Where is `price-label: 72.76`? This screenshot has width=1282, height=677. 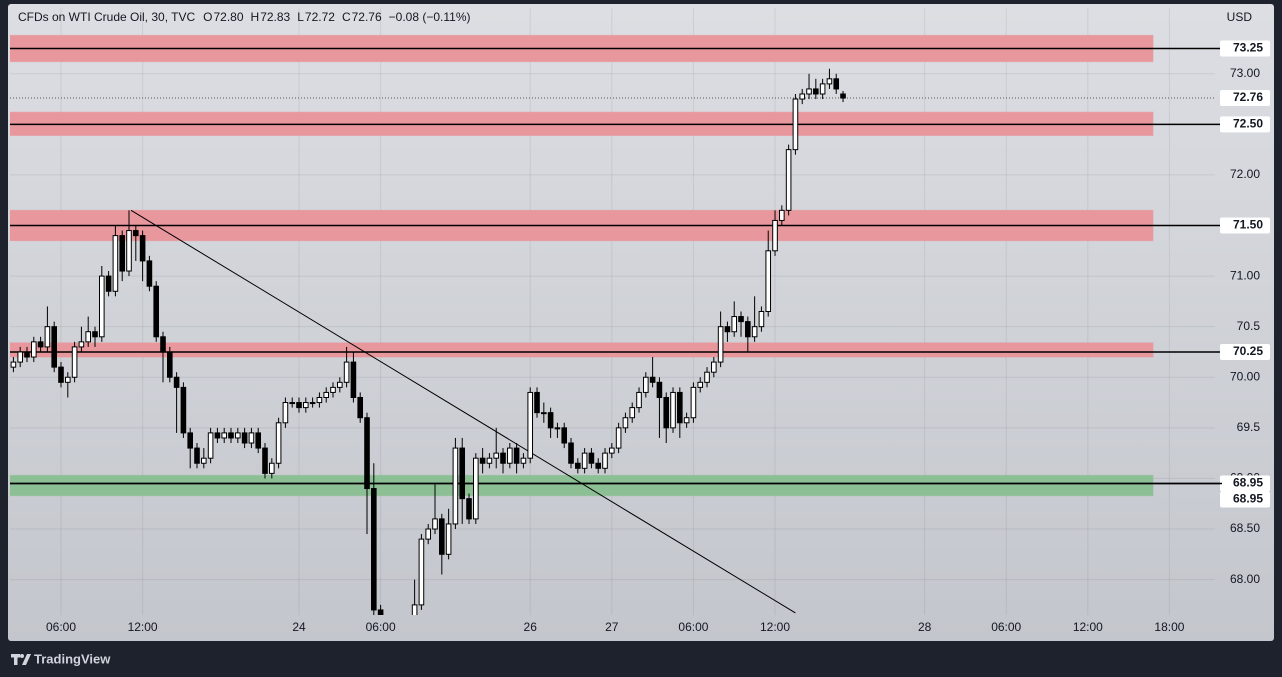 price-label: 72.76 is located at coordinates (1248, 97).